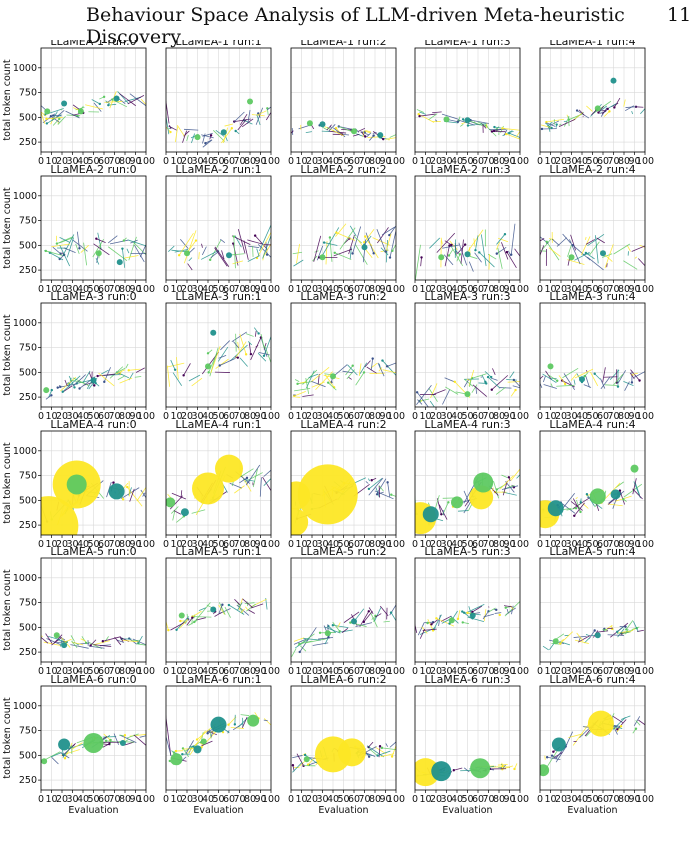 The width and height of the screenshot is (694, 843). I want to click on subplot-title: LLaMEA-6 run:0, so click(93, 679).